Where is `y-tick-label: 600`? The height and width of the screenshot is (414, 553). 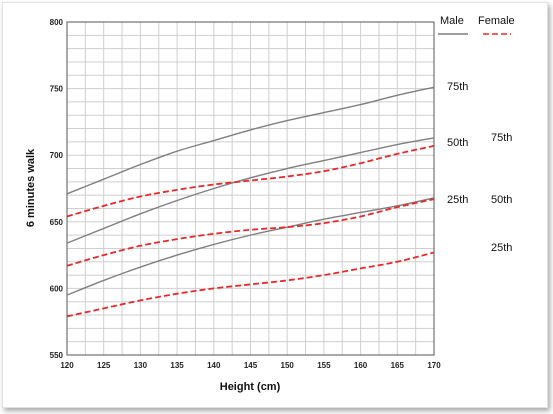 y-tick-label: 600 is located at coordinates (57, 288).